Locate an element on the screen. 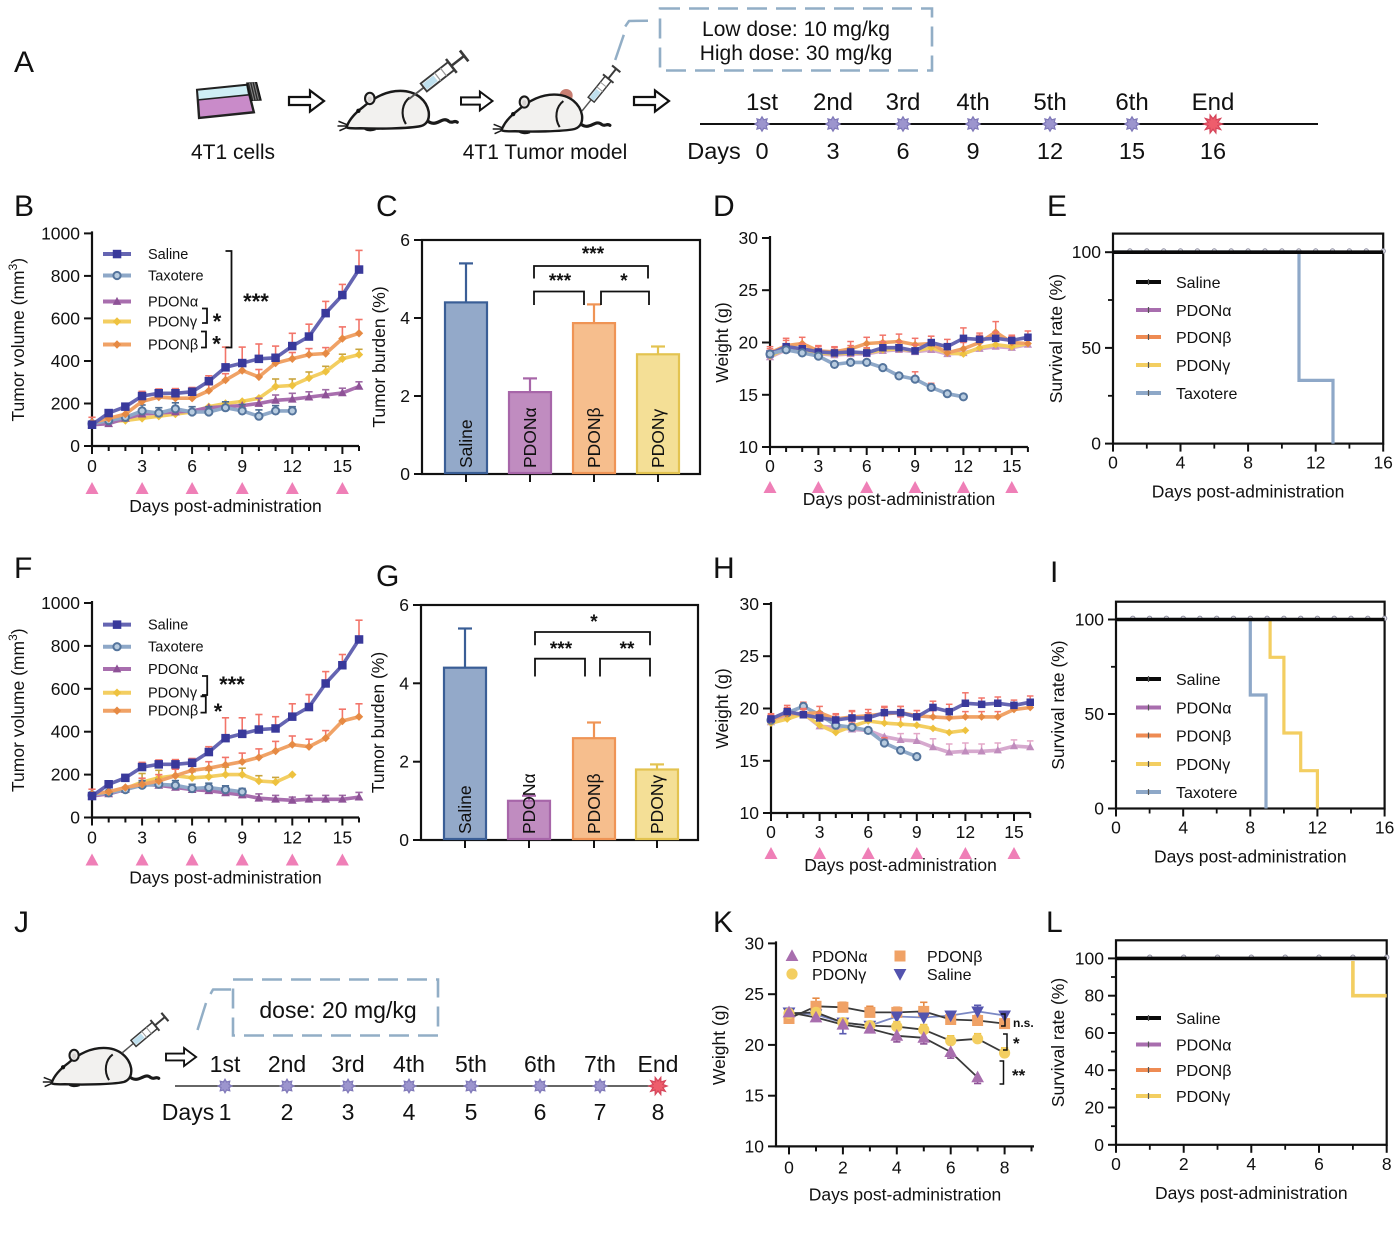 This screenshot has height=1247, width=1398. svg-text: 4T1 cells is located at coordinates (233, 152).